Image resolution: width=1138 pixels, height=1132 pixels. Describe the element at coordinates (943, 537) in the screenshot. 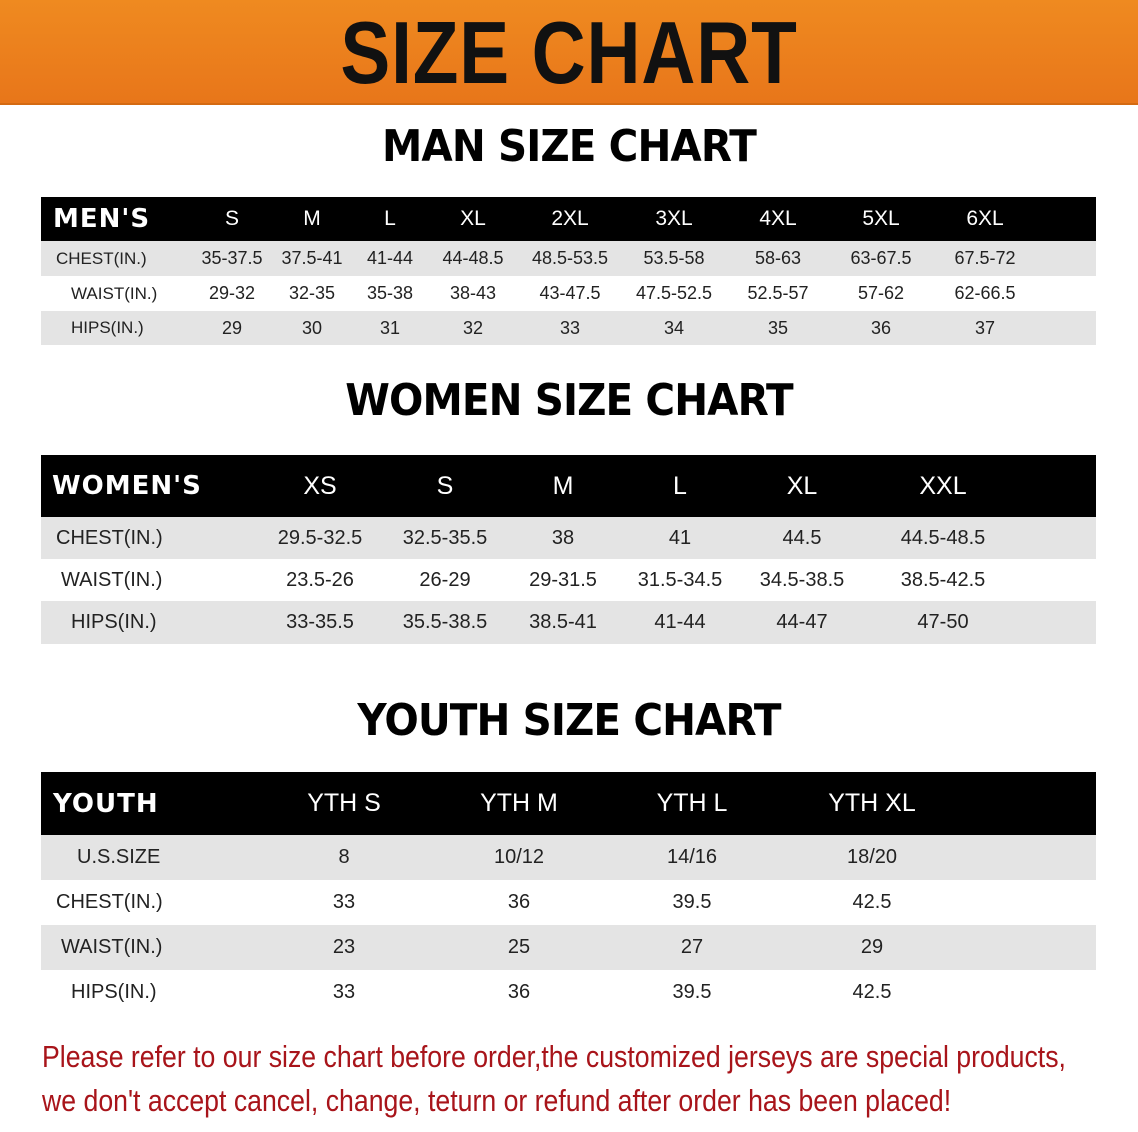

I see `table-cell: 44.5-48.5` at that location.